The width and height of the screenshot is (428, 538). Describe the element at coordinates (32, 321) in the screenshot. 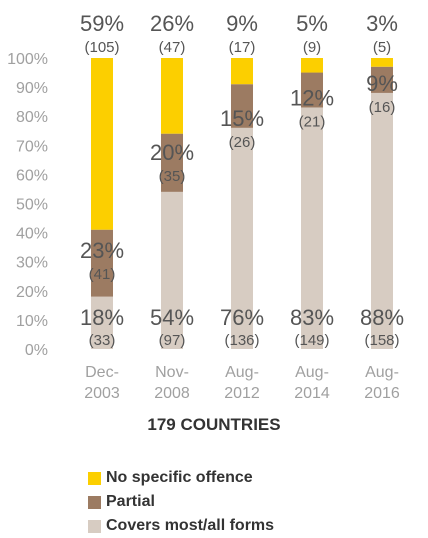

I see `y-tick-label: 10%` at that location.